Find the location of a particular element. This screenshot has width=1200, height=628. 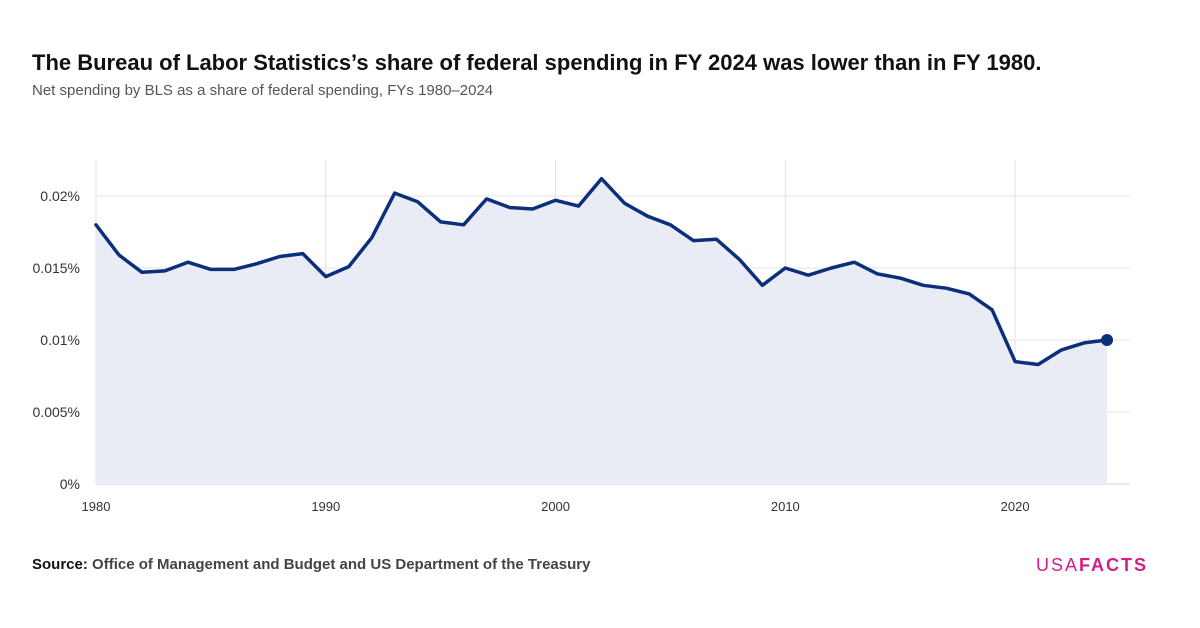

logo-part-facts: FACTS is located at coordinates (1113, 565).